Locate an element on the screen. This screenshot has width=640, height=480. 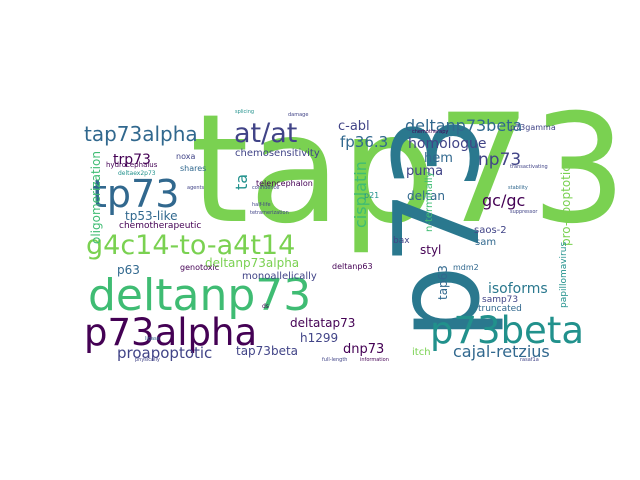
word-monoallelically: monoallelically is located at coordinates (279, 276).